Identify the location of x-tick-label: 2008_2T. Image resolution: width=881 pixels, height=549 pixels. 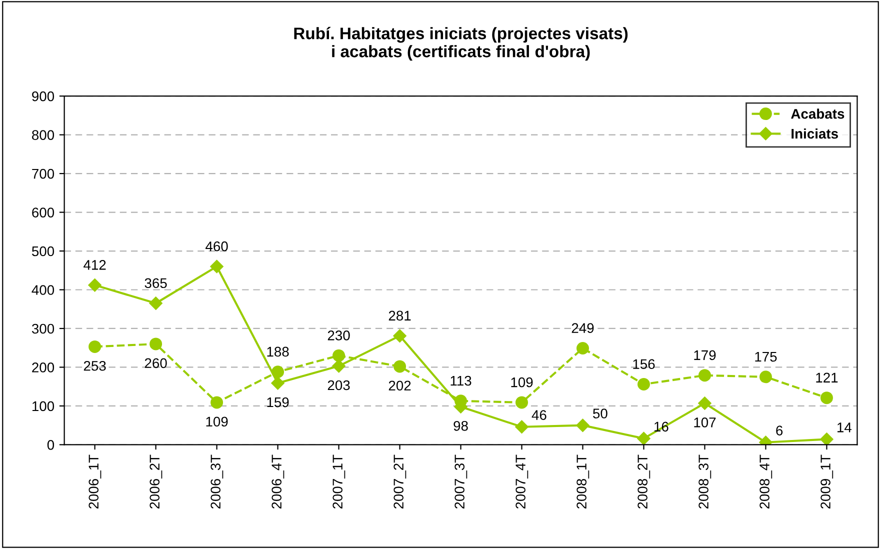
(644, 481).